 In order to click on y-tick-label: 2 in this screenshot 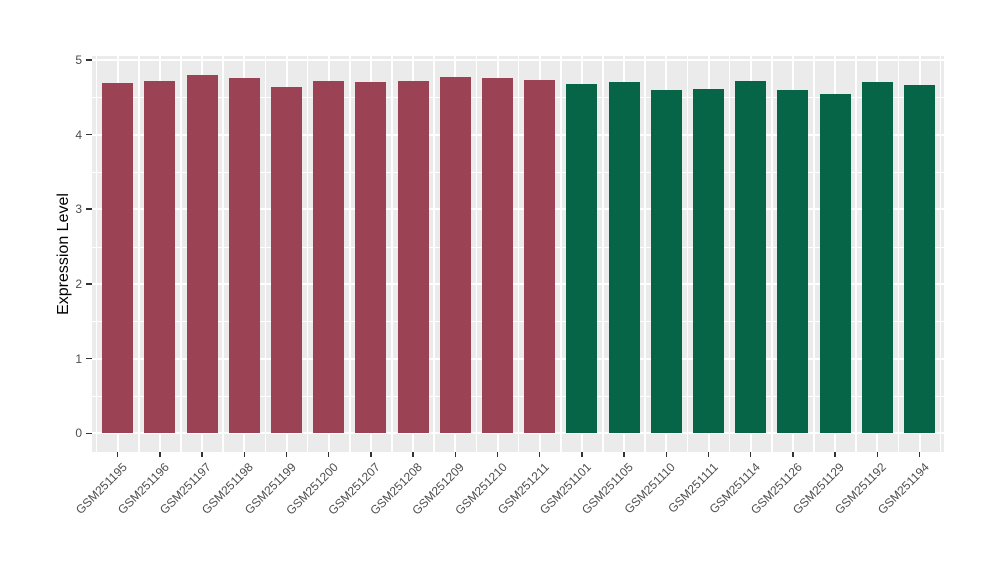, I will do `click(78, 283)`.